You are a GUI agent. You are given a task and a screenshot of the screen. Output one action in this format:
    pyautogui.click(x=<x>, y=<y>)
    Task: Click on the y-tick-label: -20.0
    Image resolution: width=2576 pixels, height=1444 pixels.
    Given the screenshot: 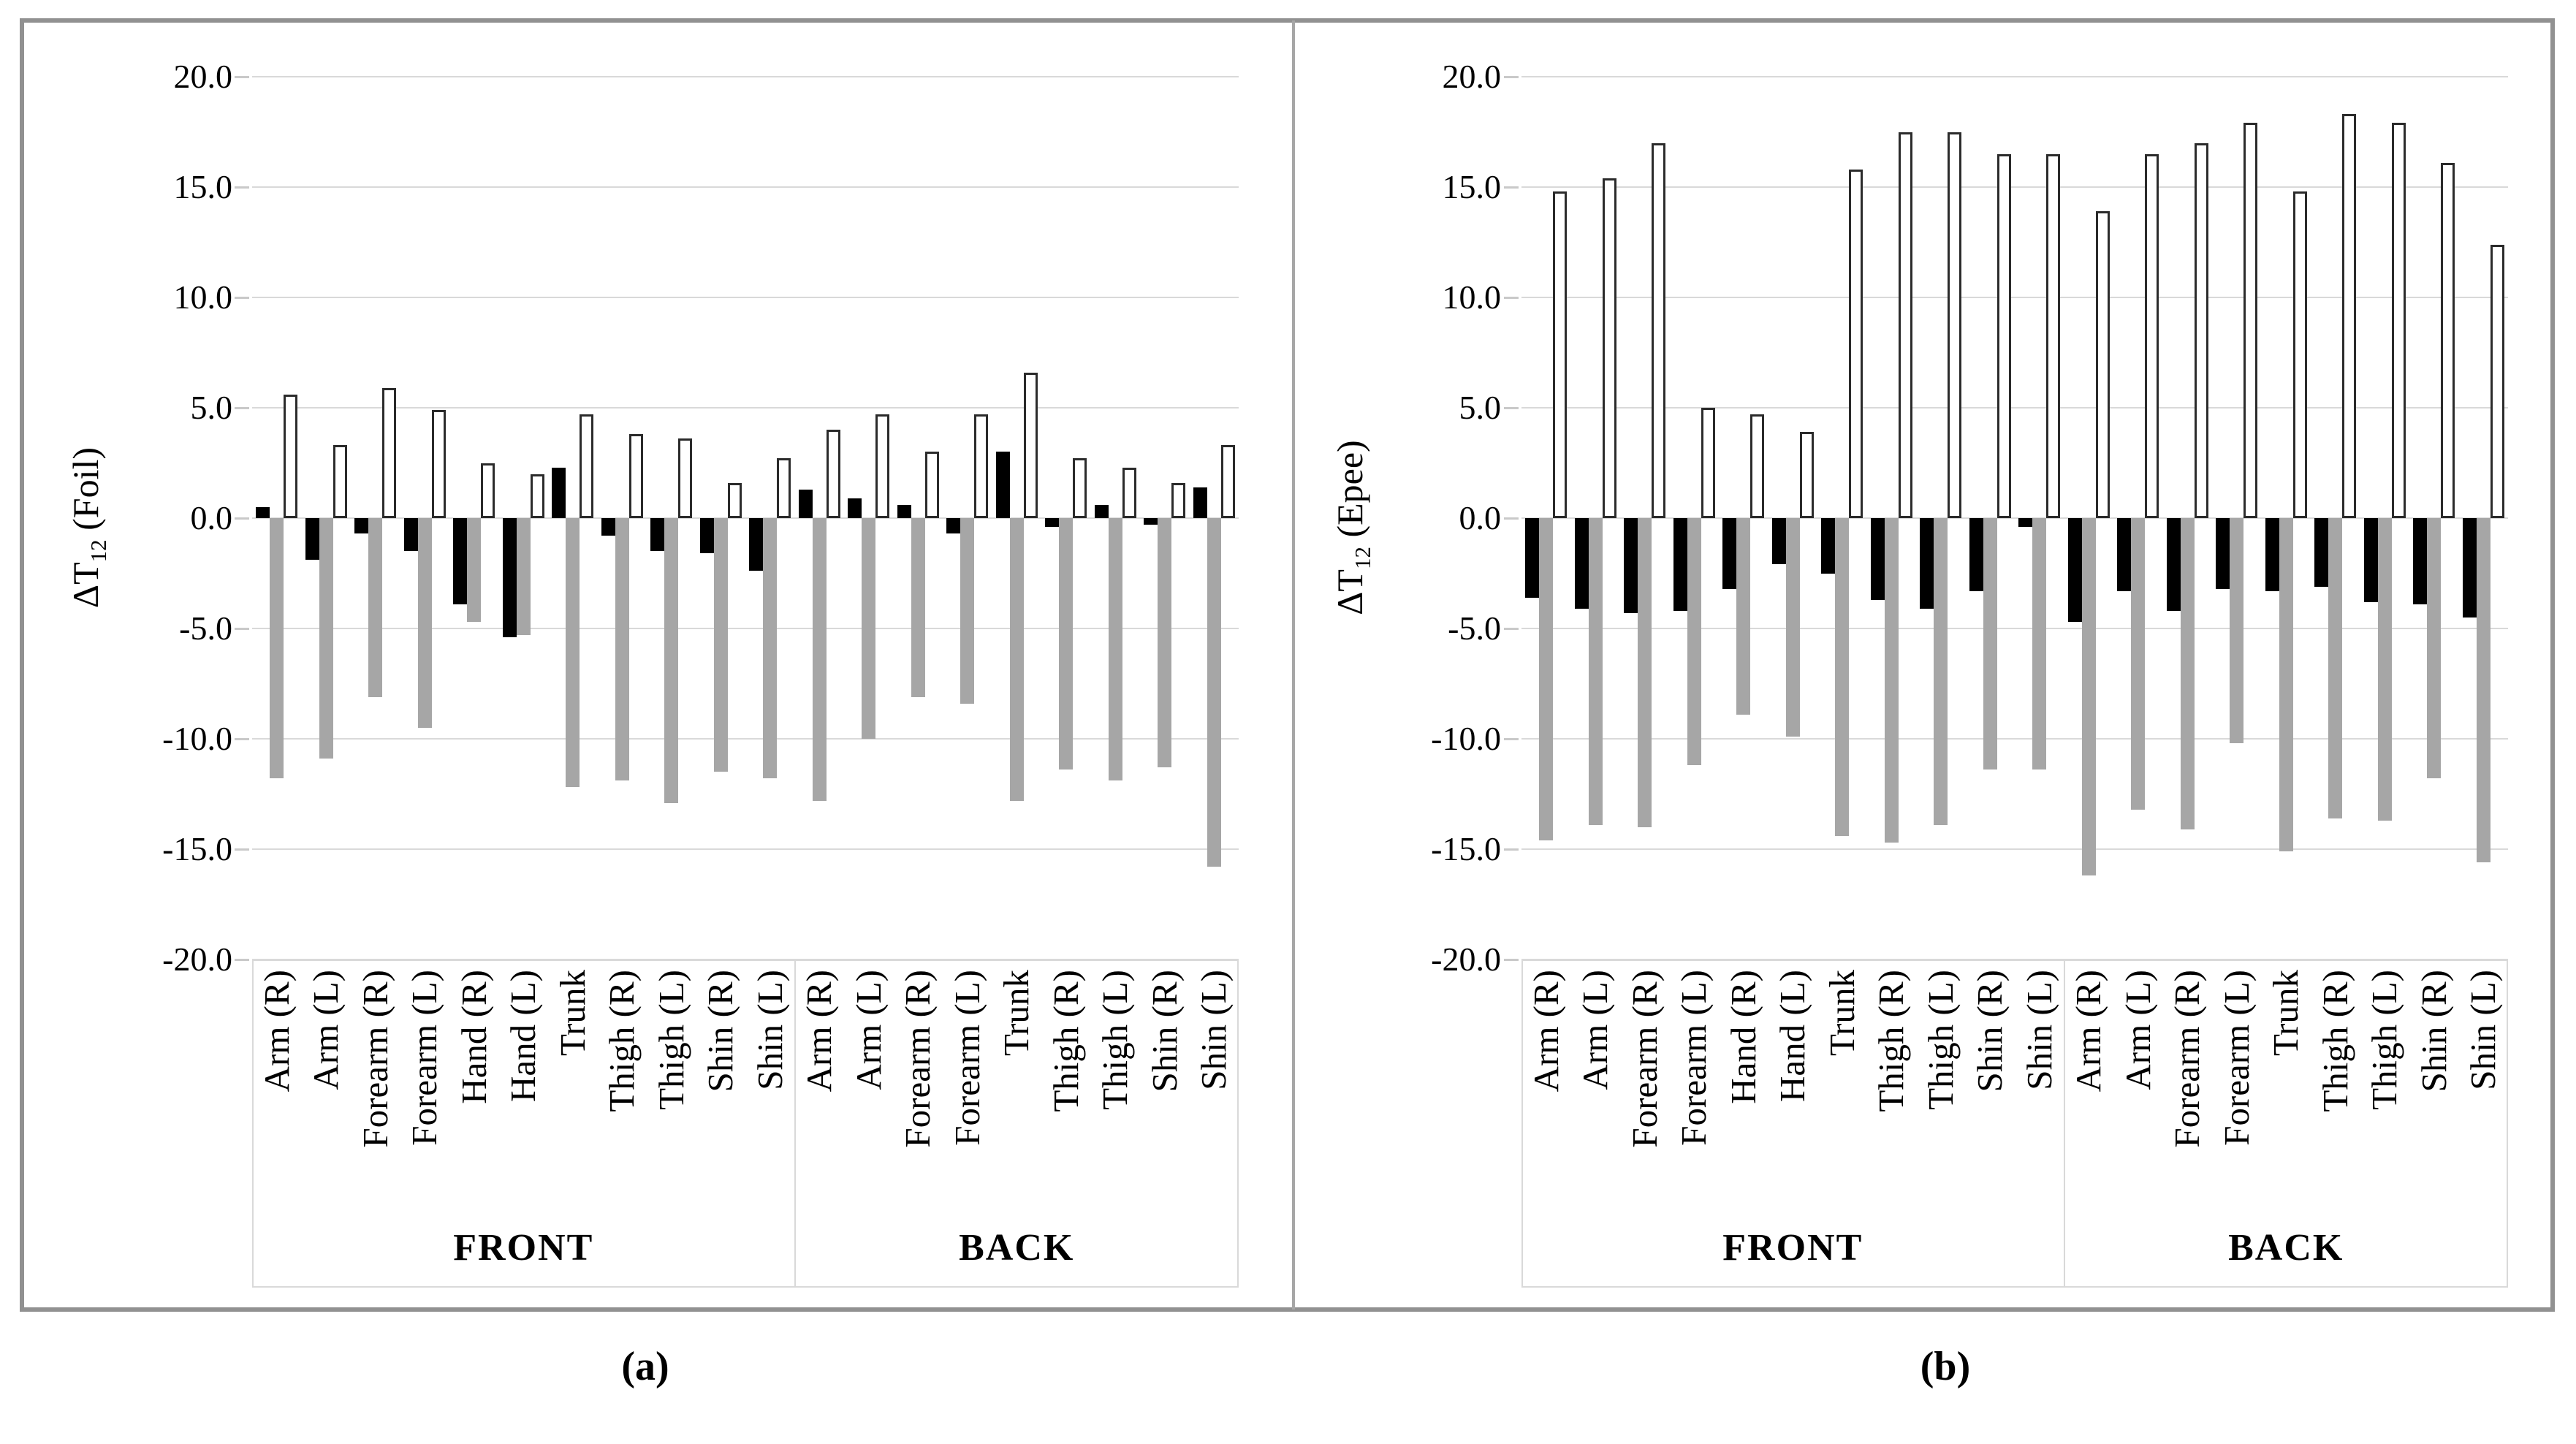 What is the action you would take?
    pyautogui.click(x=1466, y=959)
    